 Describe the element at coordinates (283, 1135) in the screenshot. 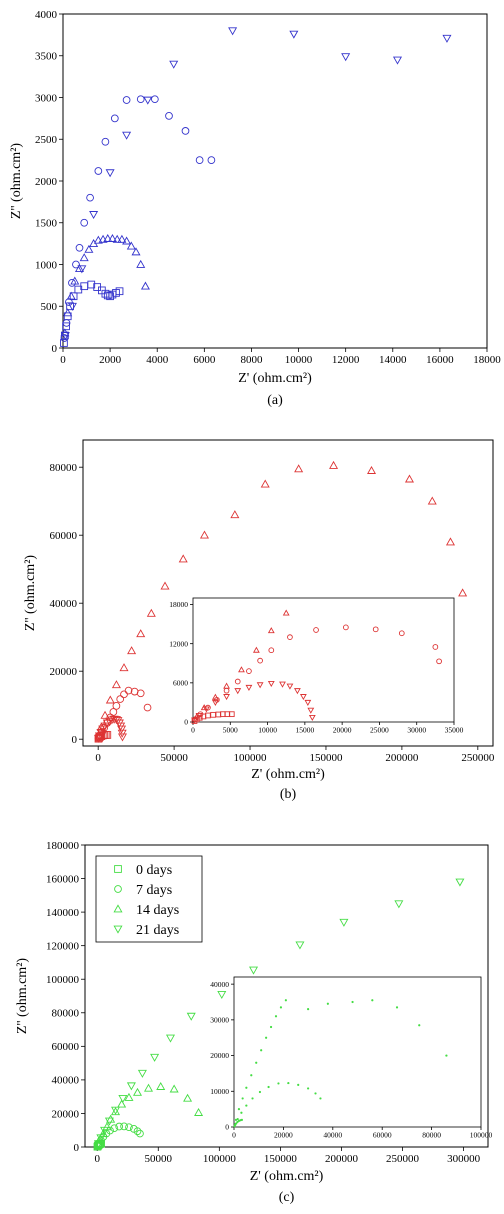

I see `panel-c-inset-xtick-label: 20000` at that location.